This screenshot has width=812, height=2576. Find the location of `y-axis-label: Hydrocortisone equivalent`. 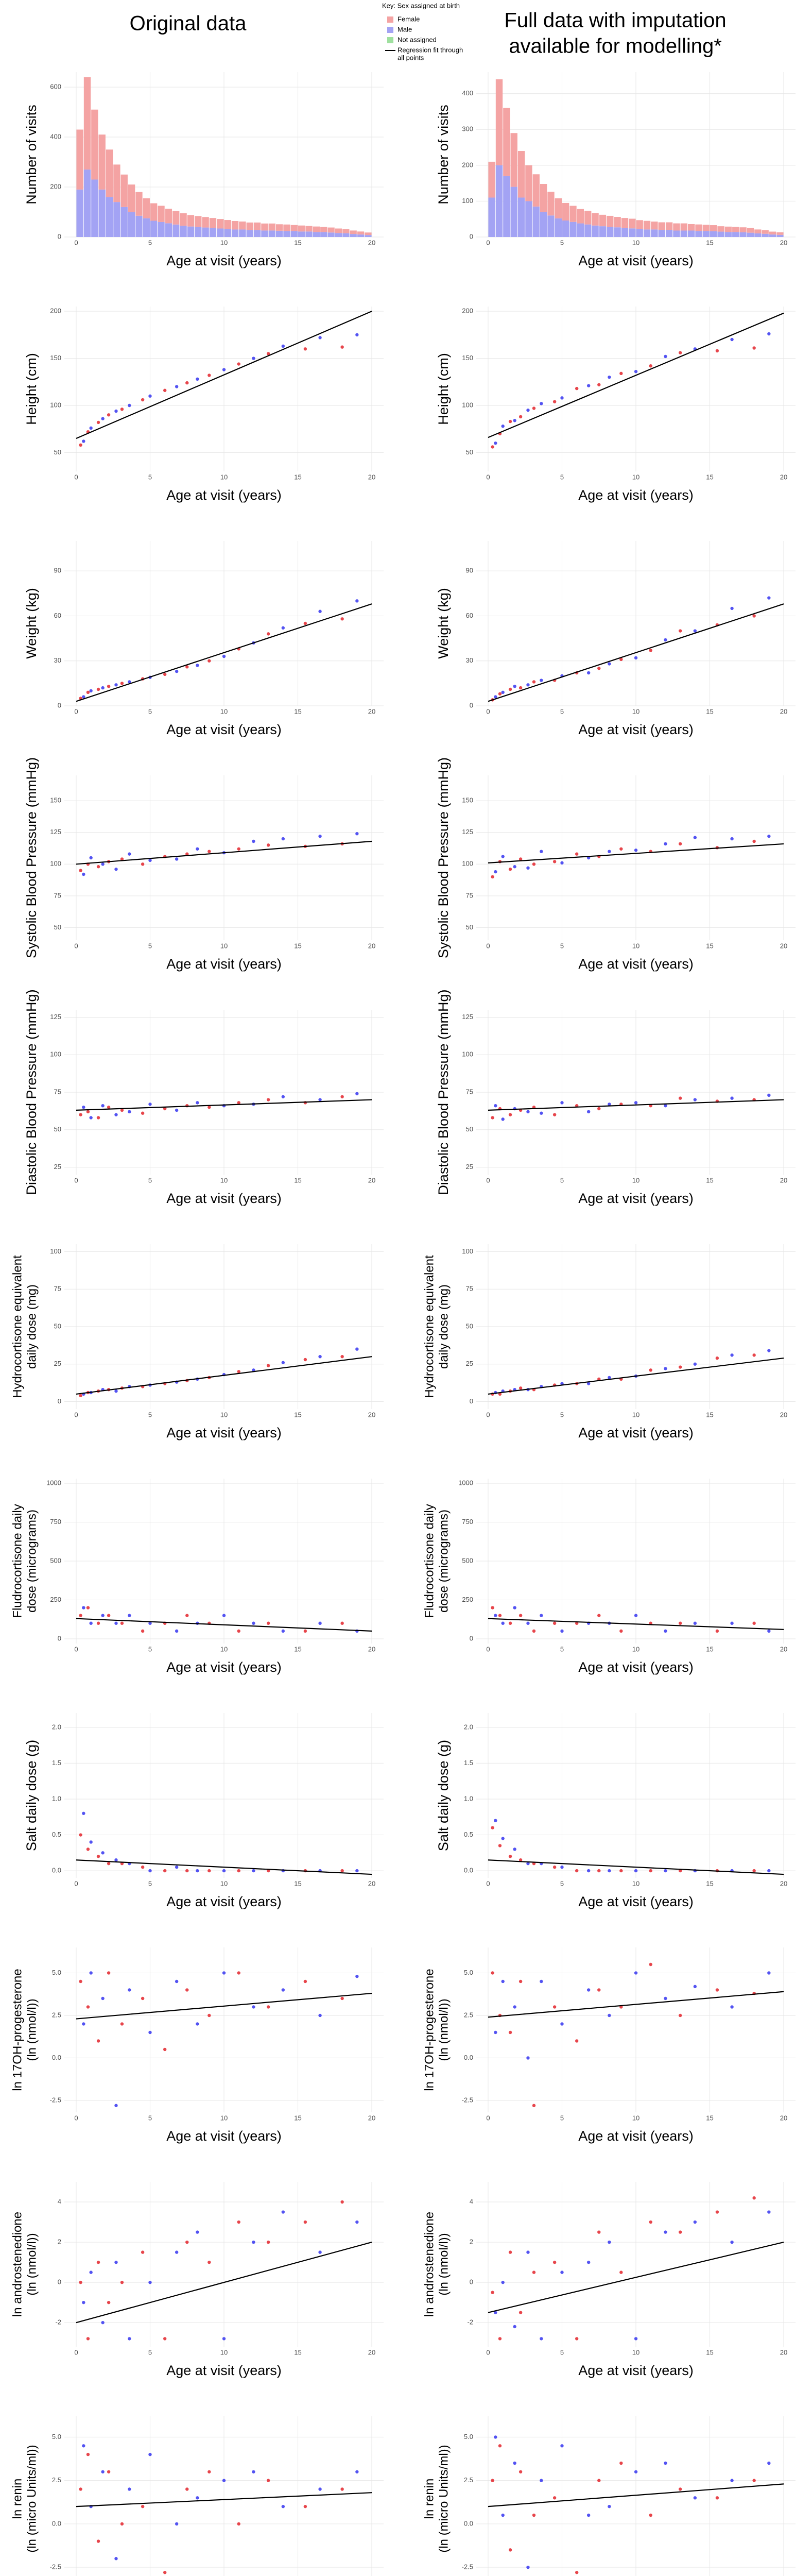

y-axis-label: Hydrocortisone equivalent is located at coordinates (17, 1326).